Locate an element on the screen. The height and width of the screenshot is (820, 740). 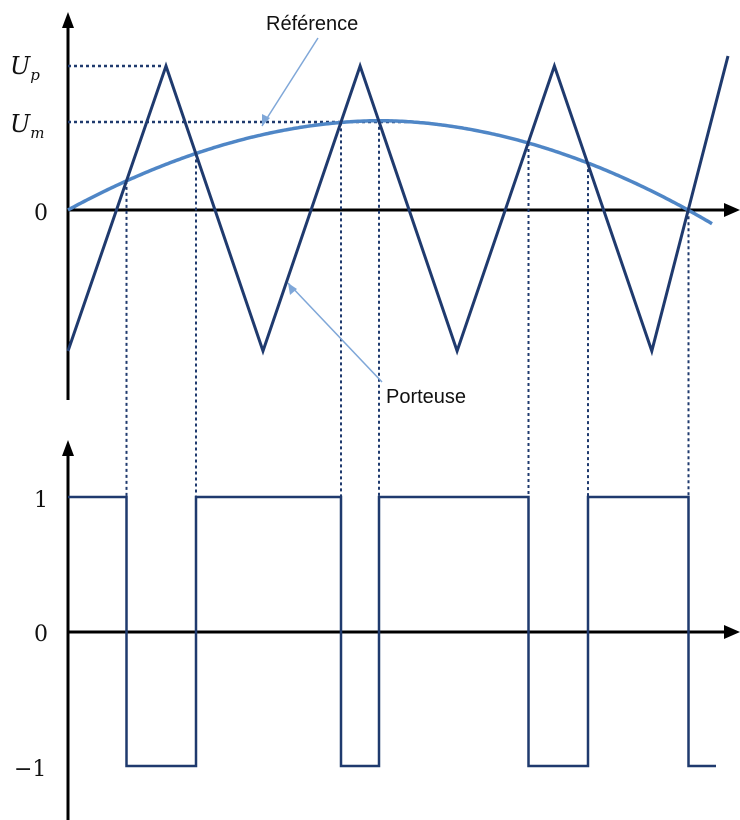
reference-pointer-arrowhead is located at coordinates (266, 120).